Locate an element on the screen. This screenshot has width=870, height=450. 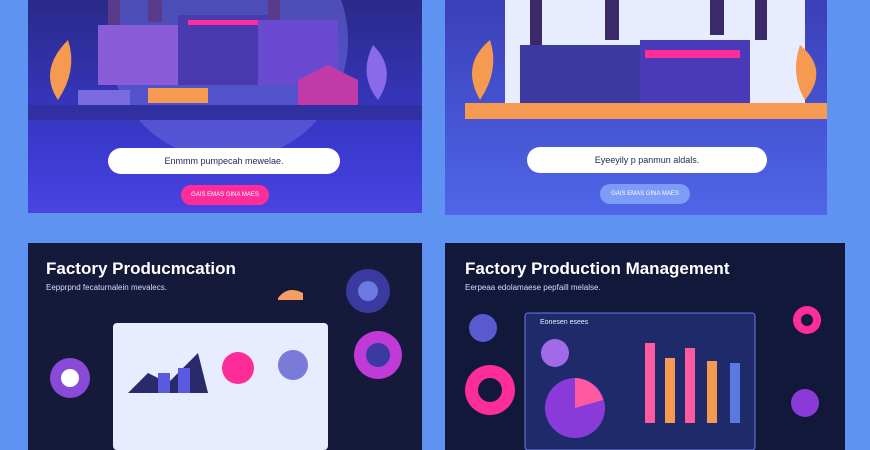
text-bar: Eyeeyily p panmun aldals. is located at coordinates (647, 160).